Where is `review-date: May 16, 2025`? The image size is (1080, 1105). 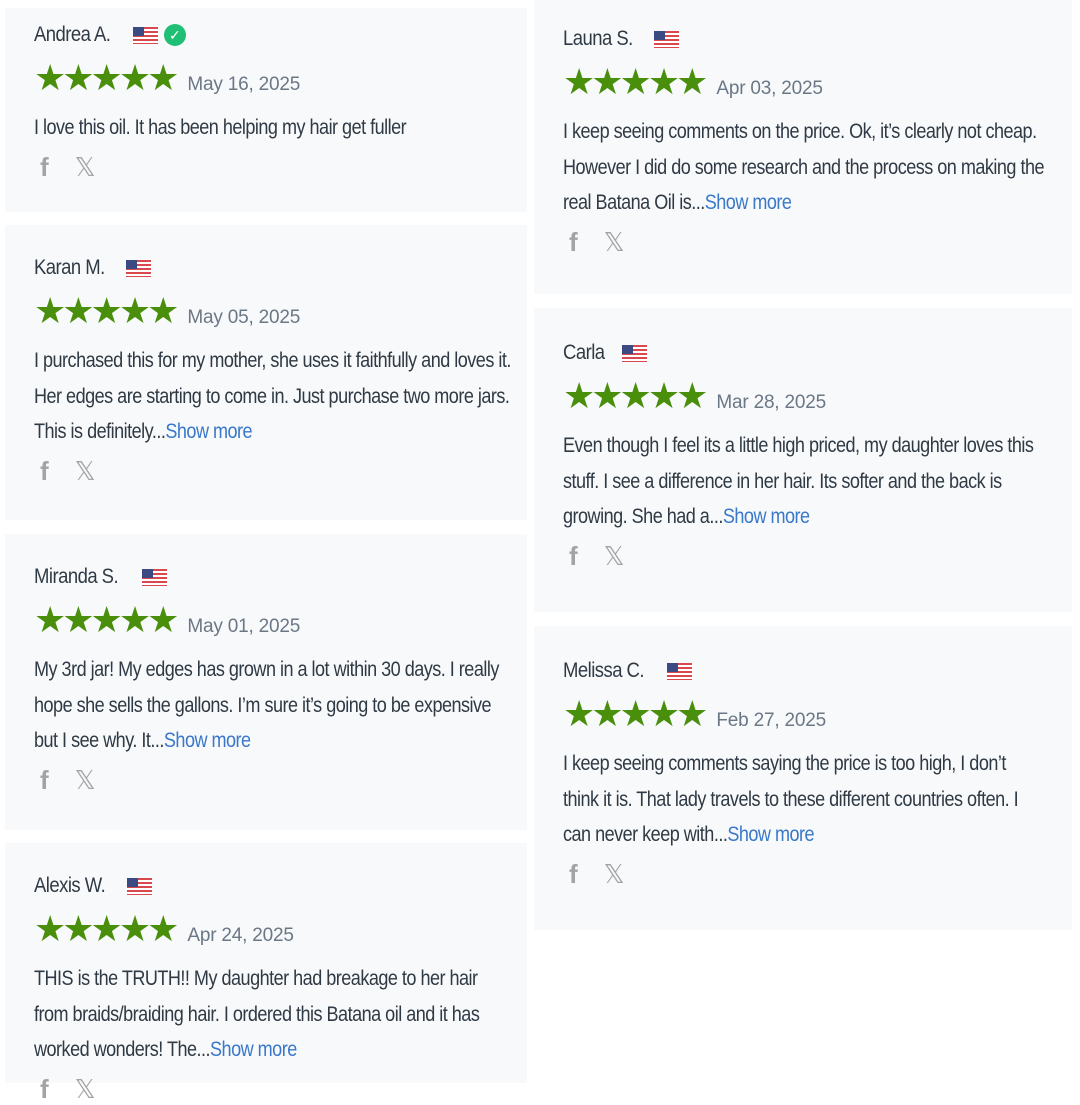
review-date: May 16, 2025 is located at coordinates (244, 84).